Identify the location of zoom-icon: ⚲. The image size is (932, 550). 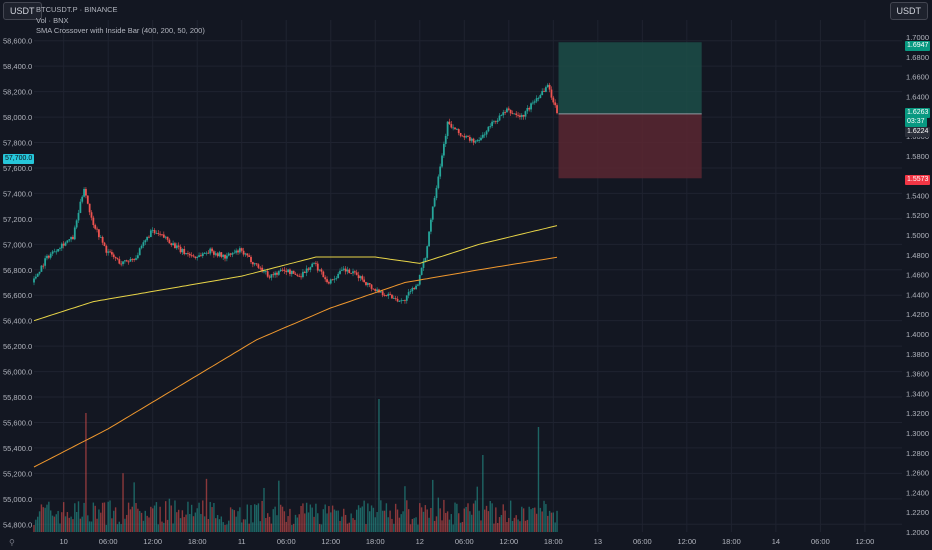
(12, 542).